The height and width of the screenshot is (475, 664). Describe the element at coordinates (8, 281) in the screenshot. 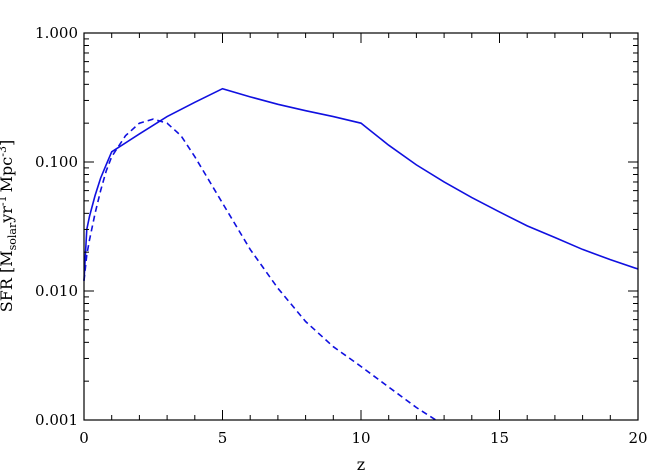

I see `y-label-main: SFR [M` at that location.